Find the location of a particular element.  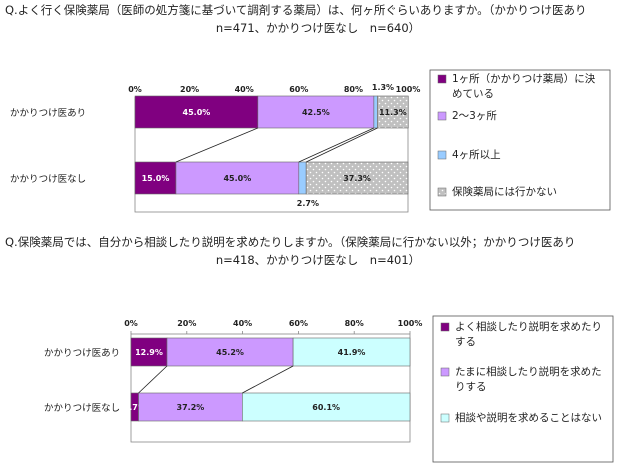

data-label: 41.9% is located at coordinates (352, 352).